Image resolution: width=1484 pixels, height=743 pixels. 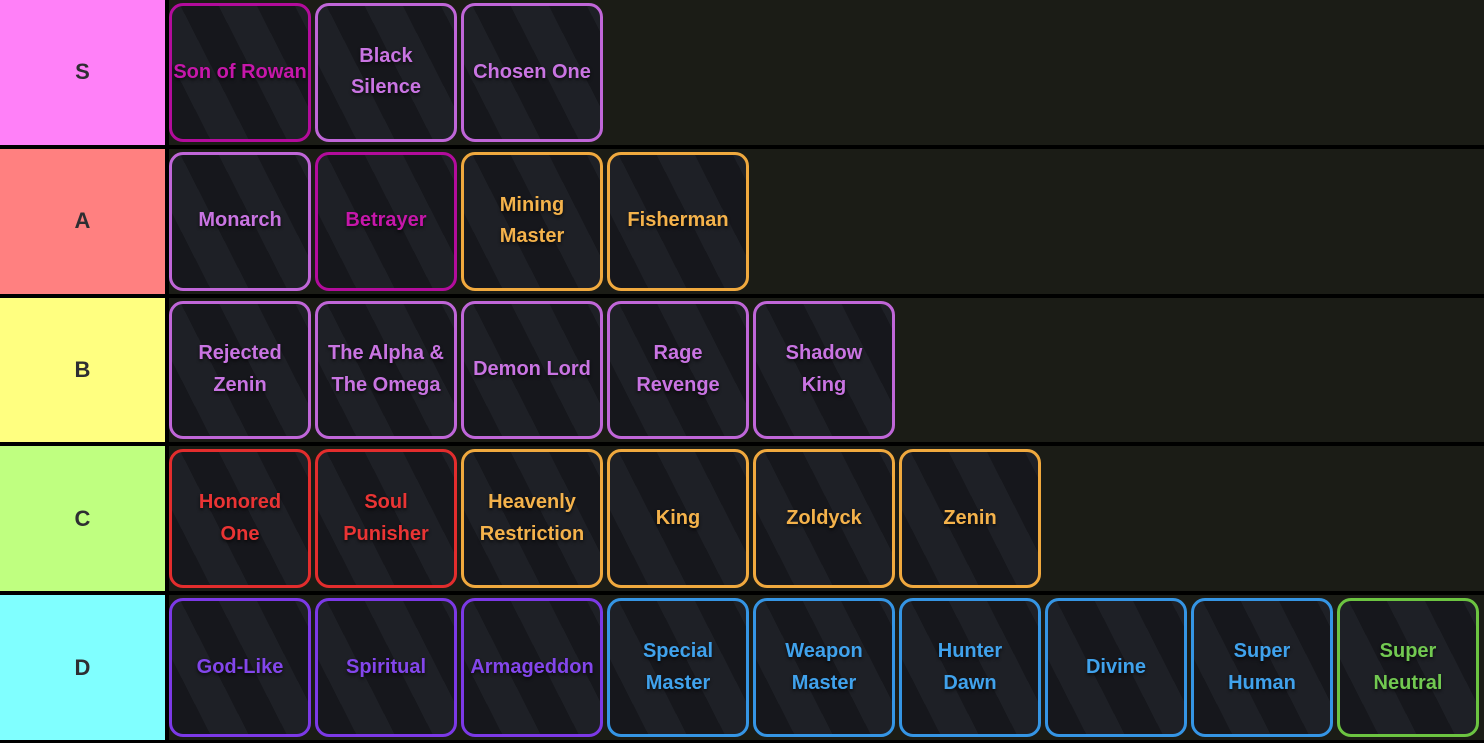 I want to click on tier-item-super-neutral: Super Neutral, so click(x=1408, y=667).